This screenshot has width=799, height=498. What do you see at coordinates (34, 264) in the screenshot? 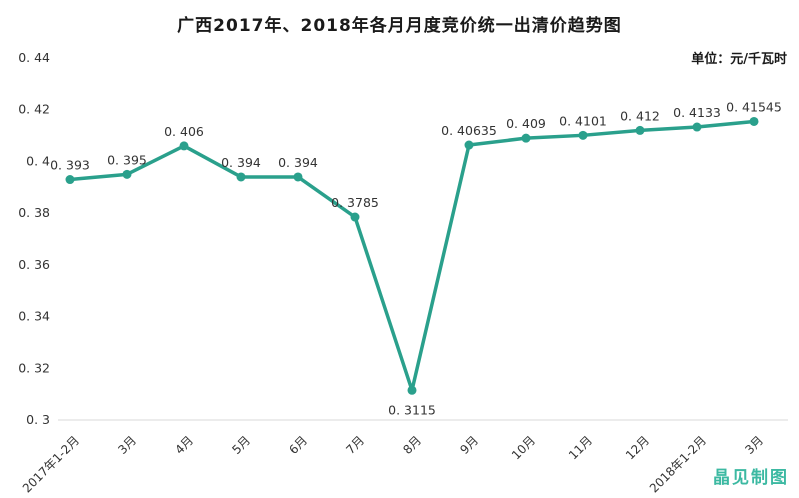
I see `y-tick-label: 0. 36` at bounding box center [34, 264].